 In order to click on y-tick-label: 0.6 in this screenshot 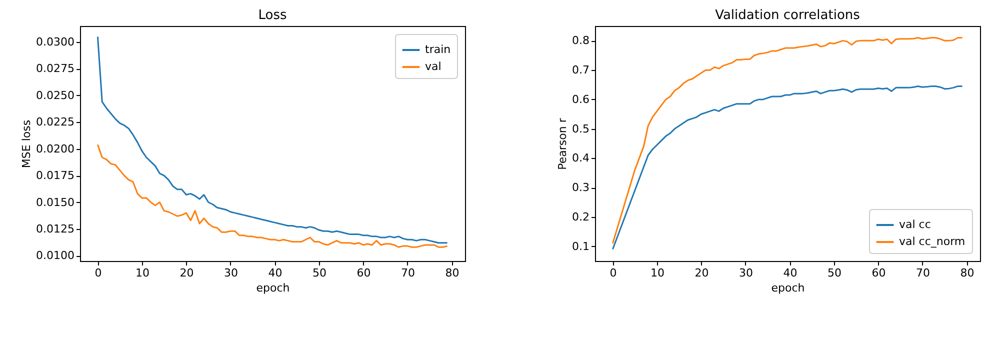, I will do `click(581, 99)`.